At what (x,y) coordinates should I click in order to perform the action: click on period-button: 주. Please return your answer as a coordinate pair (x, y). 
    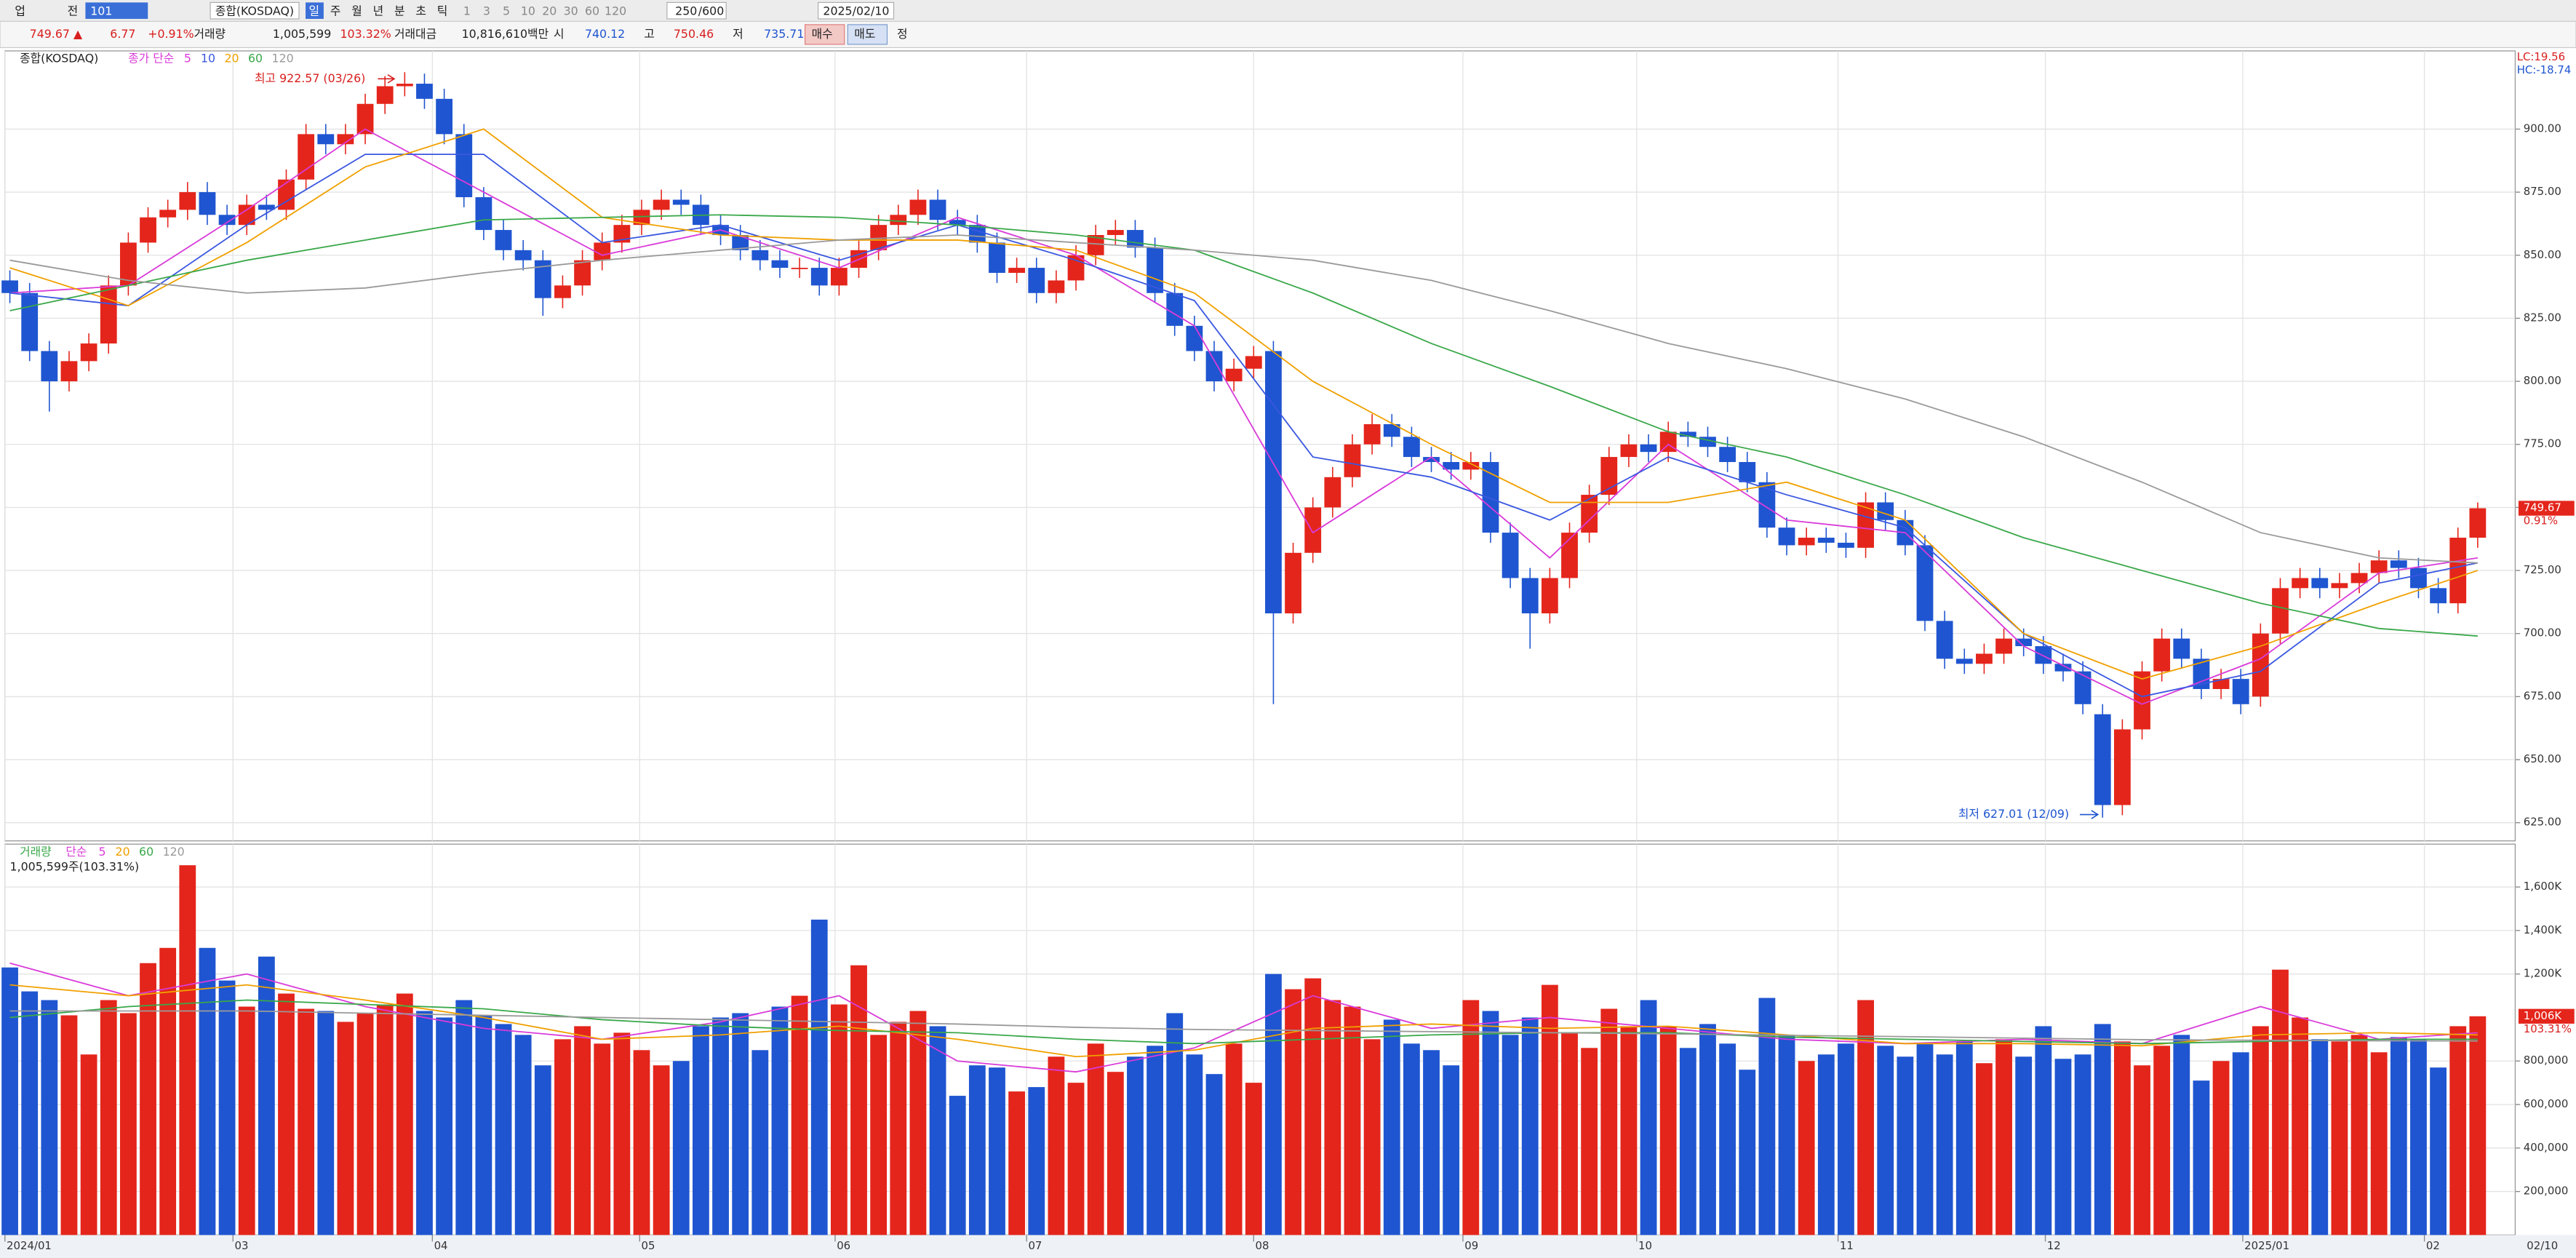
    Looking at the image, I should click on (335, 10).